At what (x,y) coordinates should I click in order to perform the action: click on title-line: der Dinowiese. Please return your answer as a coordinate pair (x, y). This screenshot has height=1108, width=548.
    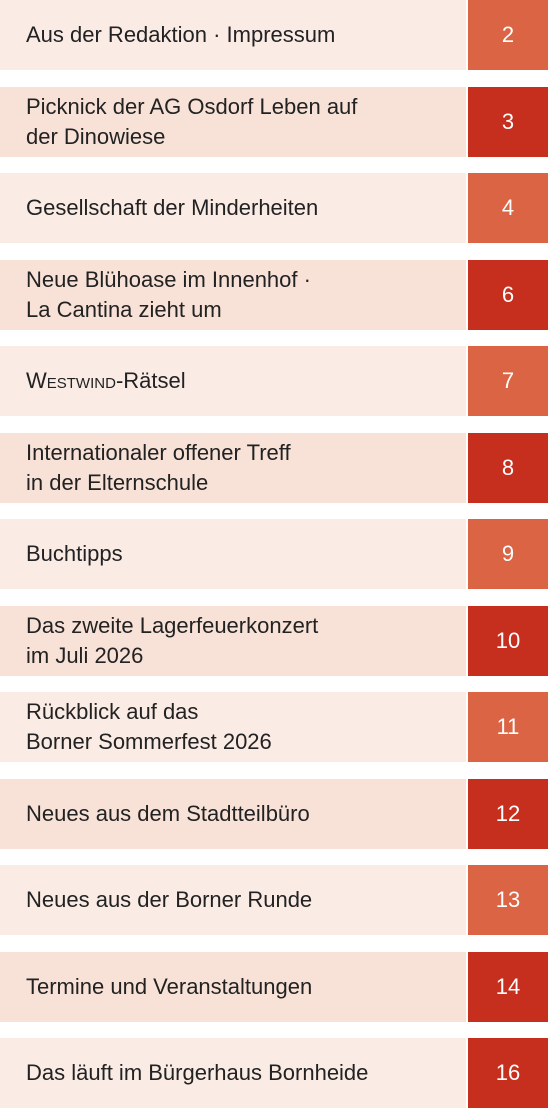
    Looking at the image, I should click on (246, 137).